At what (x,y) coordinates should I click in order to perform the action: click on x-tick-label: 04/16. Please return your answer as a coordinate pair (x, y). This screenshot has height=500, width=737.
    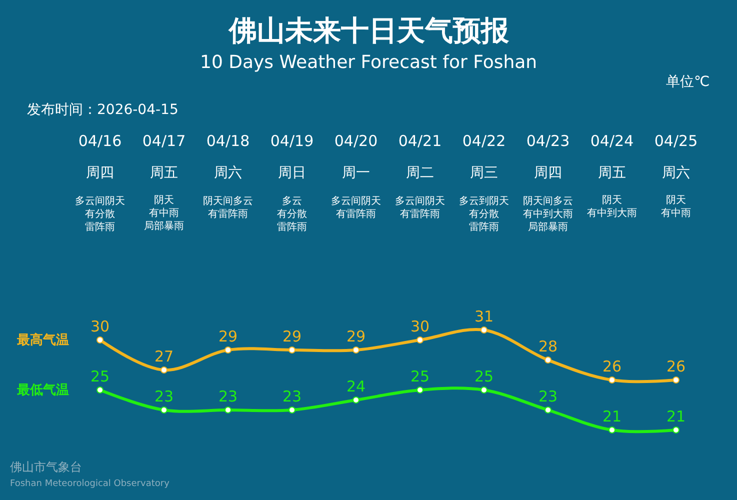
    Looking at the image, I should click on (100, 141).